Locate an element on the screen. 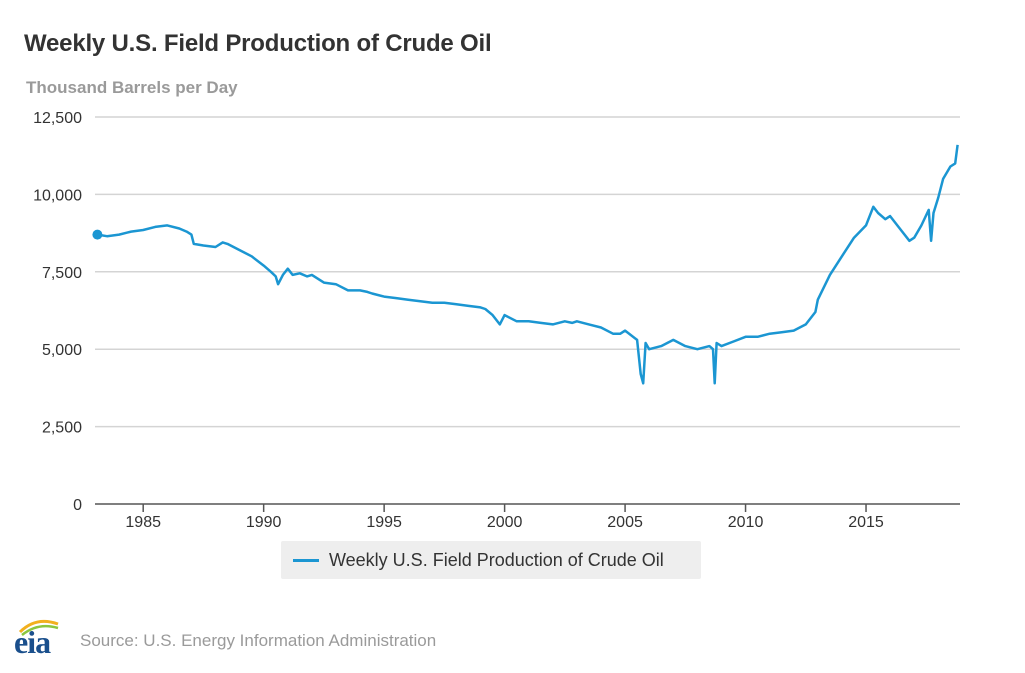  x-tick-label: 2015 is located at coordinates (866, 522).